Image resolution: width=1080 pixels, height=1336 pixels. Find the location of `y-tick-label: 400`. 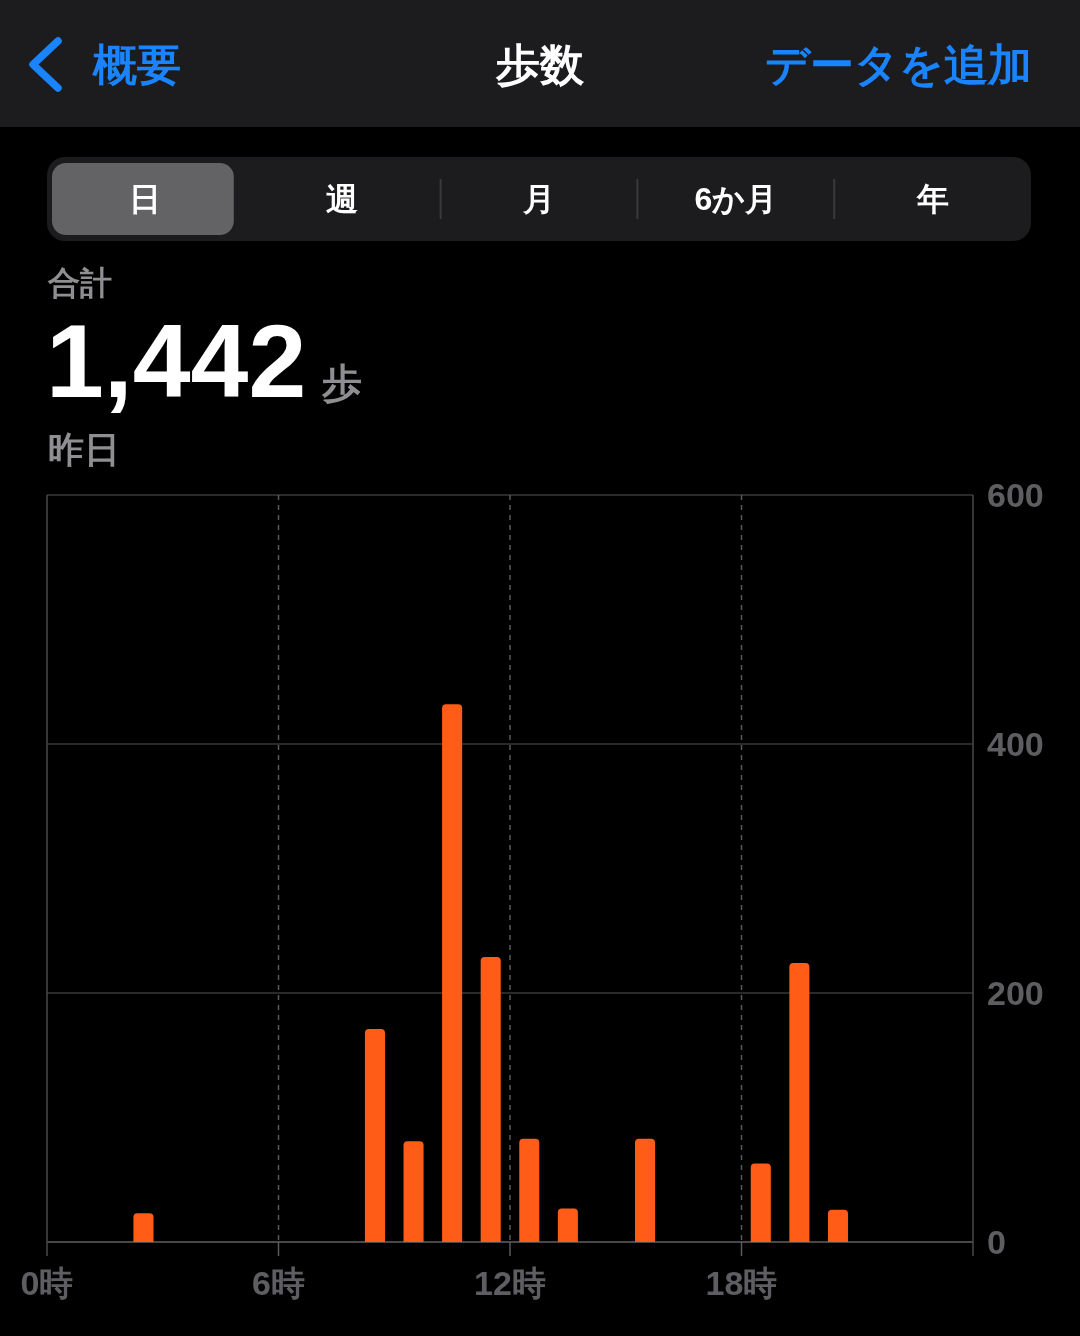

y-tick-label: 400 is located at coordinates (1015, 744).